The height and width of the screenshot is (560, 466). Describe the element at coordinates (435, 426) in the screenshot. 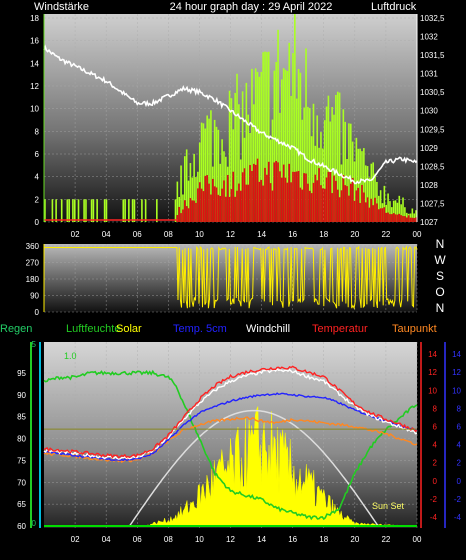

I see `temp-tick-label: 6` at that location.